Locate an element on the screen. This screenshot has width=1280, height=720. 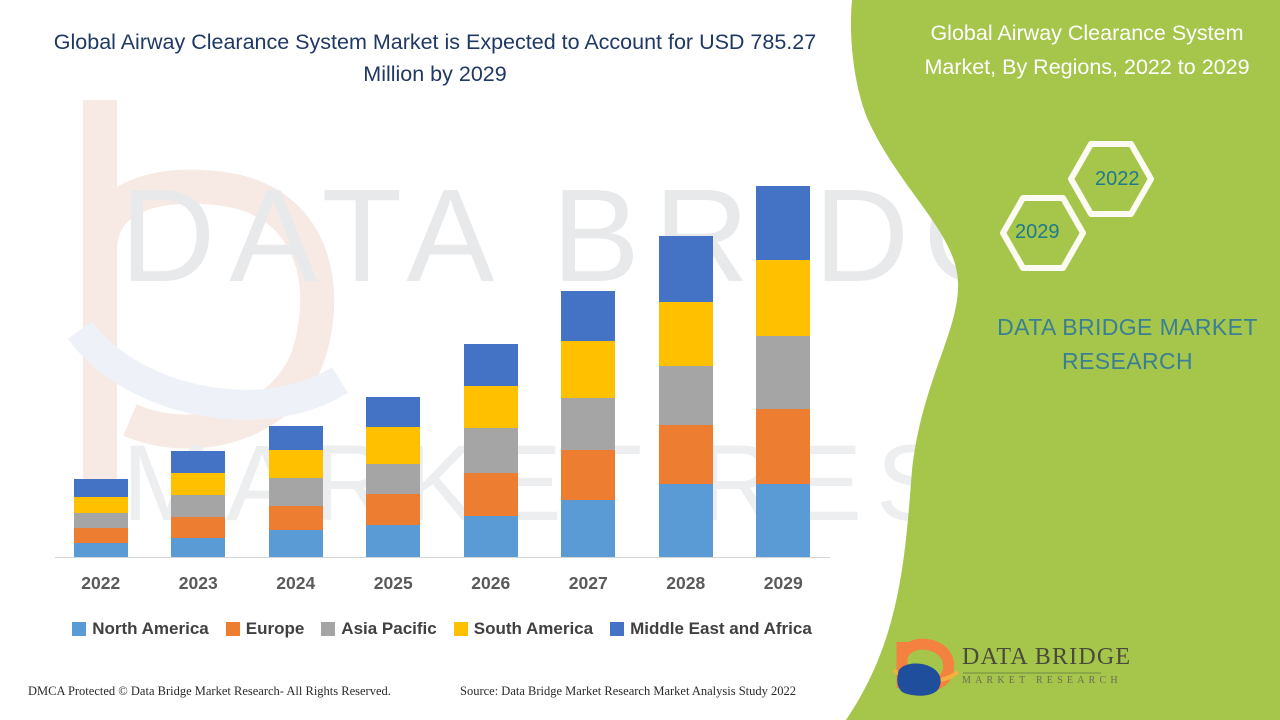
x-axis-line is located at coordinates (442, 557).